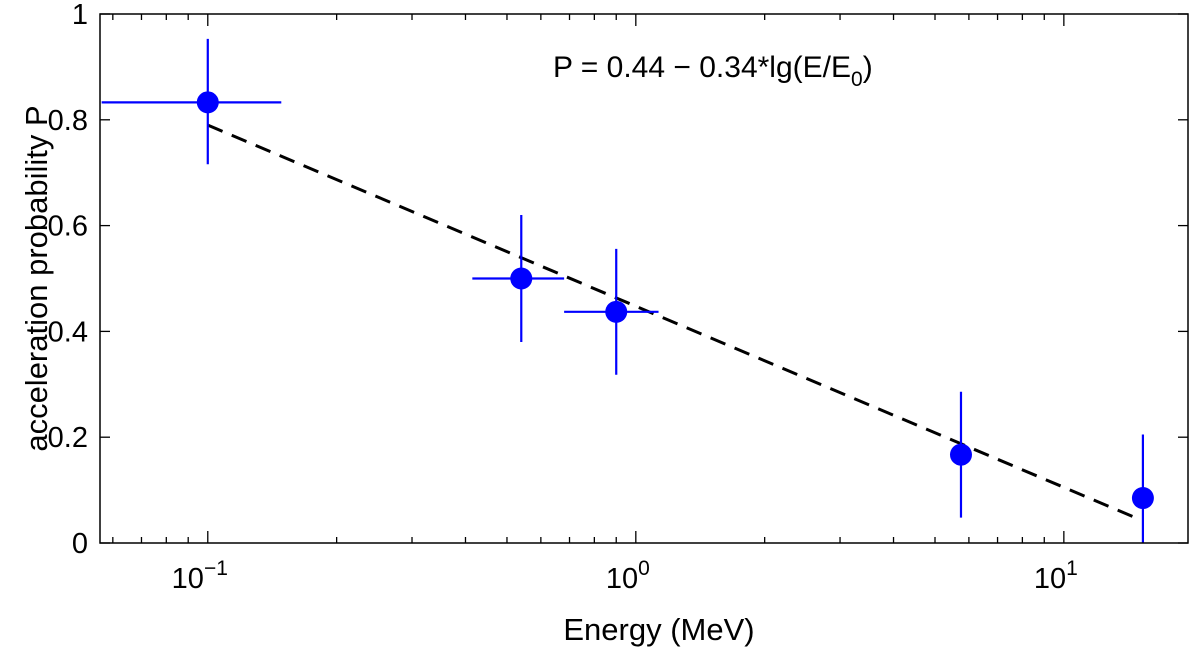 The image size is (1200, 650). Describe the element at coordinates (628, 576) in the screenshot. I see `x-tick-label: 10⁰` at that location.